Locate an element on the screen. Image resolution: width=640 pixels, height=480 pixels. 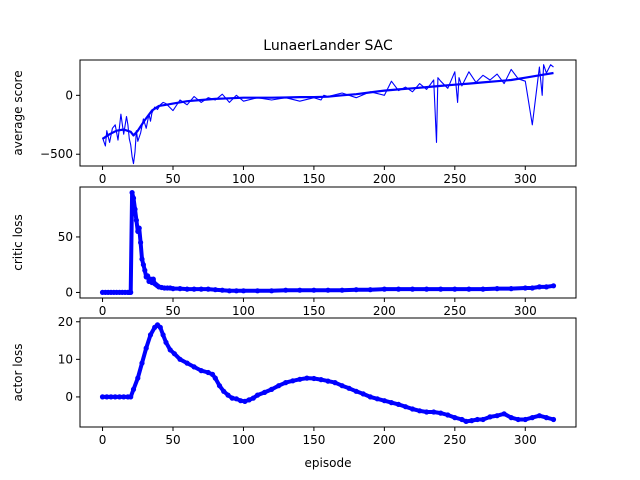
x-tick-label: 100 is located at coordinates (243, 311).